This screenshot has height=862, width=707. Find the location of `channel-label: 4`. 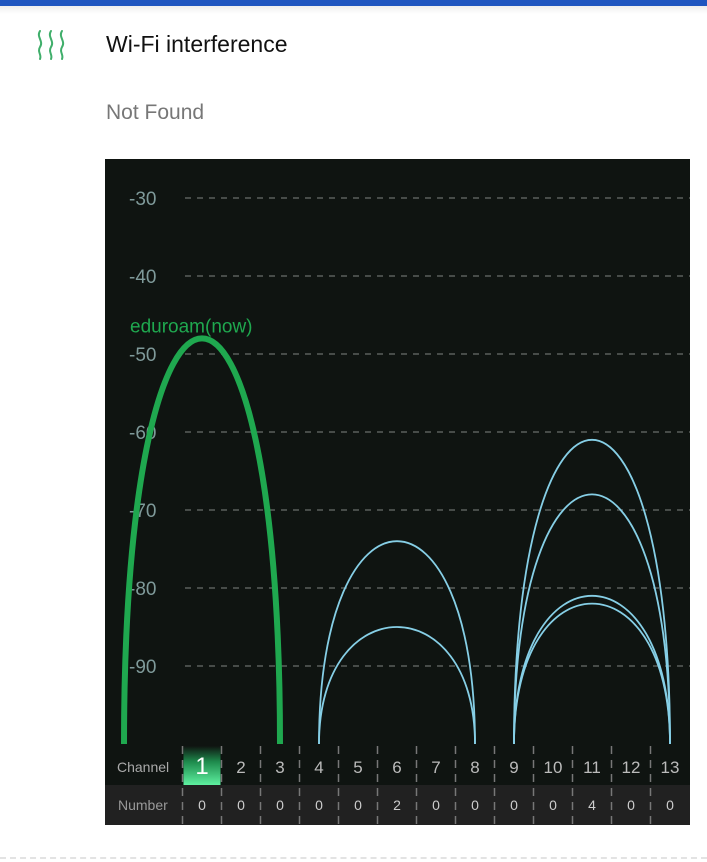

channel-label: 4 is located at coordinates (318, 767).